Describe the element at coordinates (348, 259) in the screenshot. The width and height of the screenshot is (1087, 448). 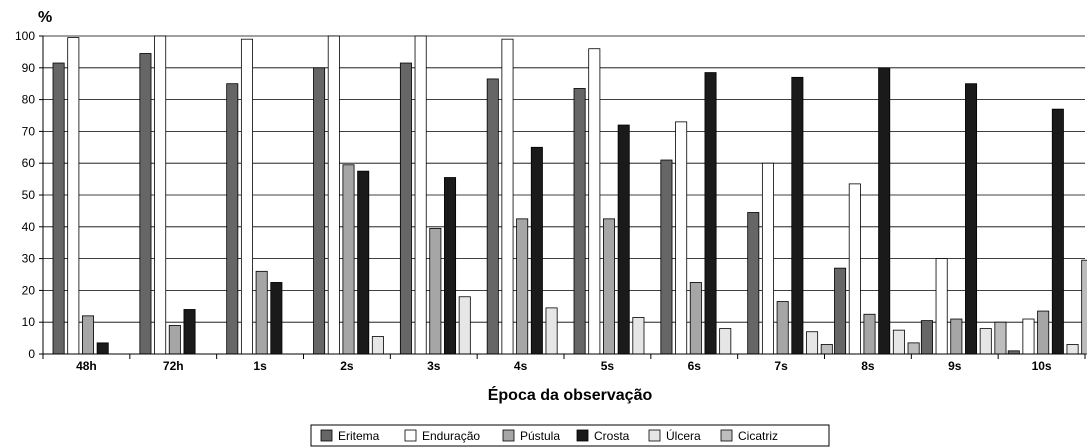
I see `bar-pustula-2s` at that location.